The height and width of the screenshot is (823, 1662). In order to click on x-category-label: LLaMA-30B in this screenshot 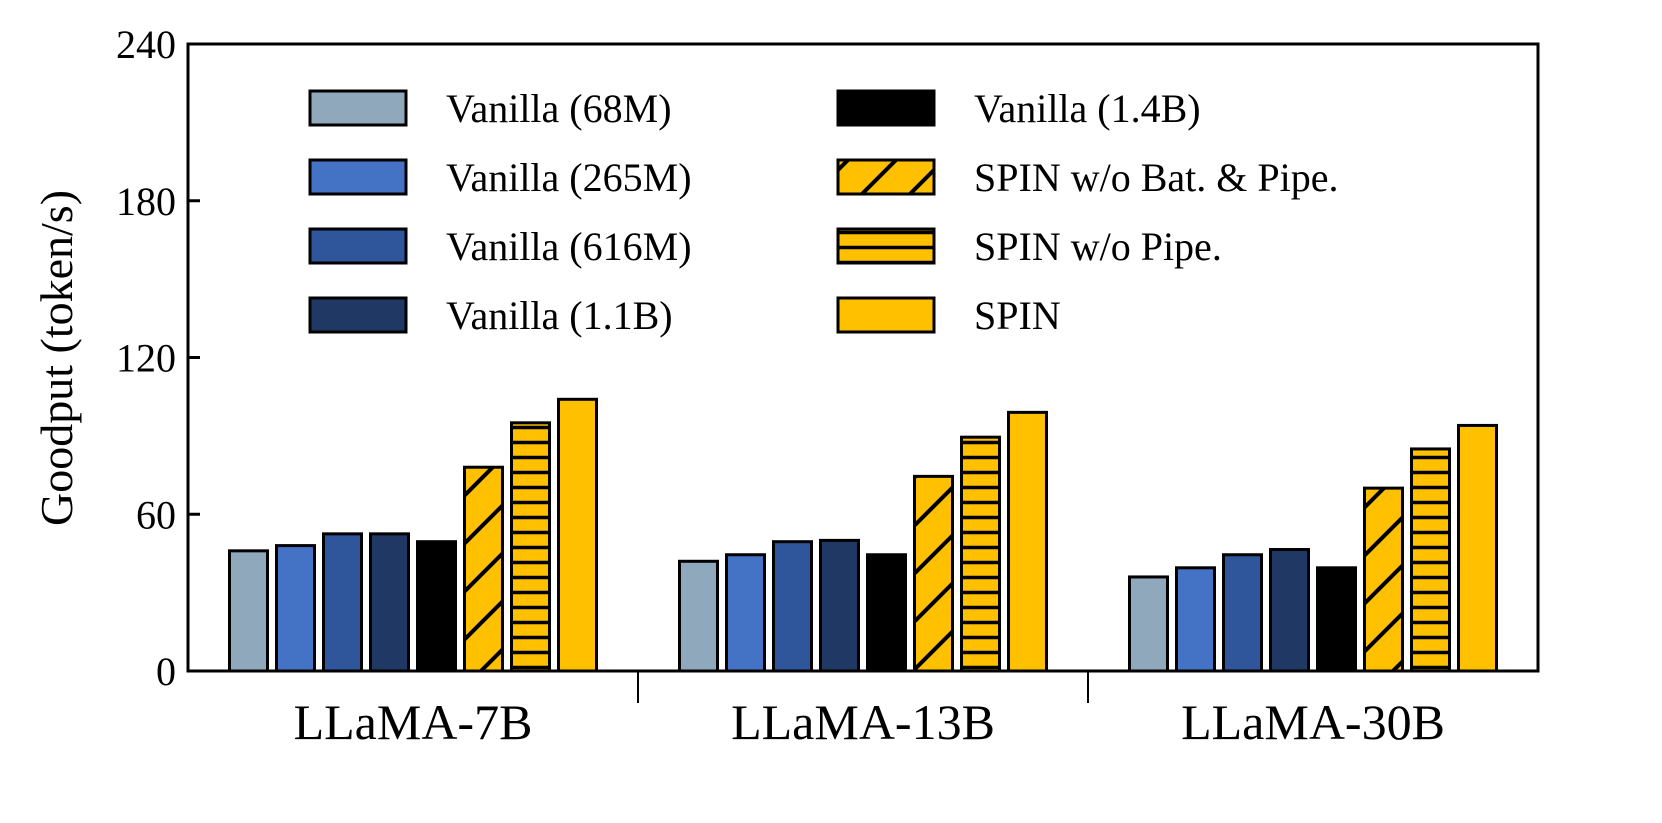, I will do `click(1313, 722)`.